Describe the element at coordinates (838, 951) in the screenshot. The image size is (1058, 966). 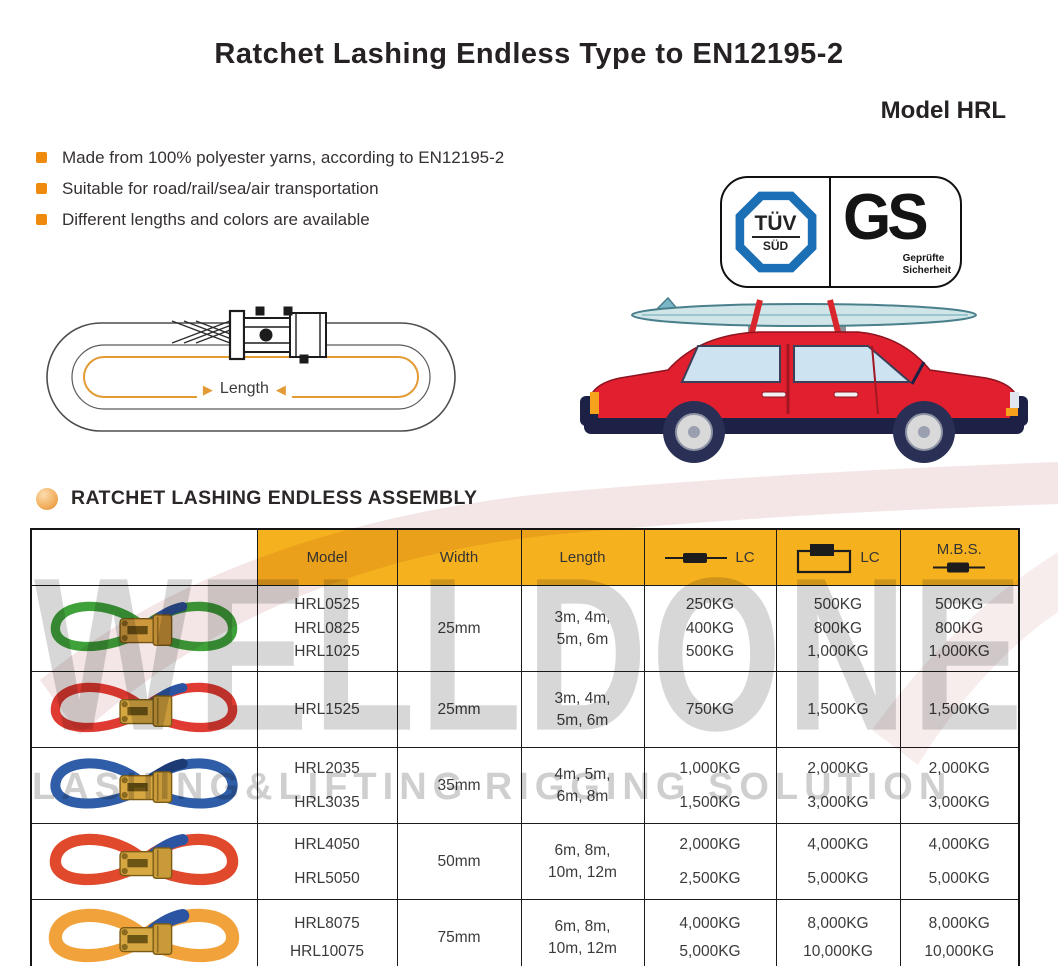
I see `lc-loop-value: 10,000KG` at that location.